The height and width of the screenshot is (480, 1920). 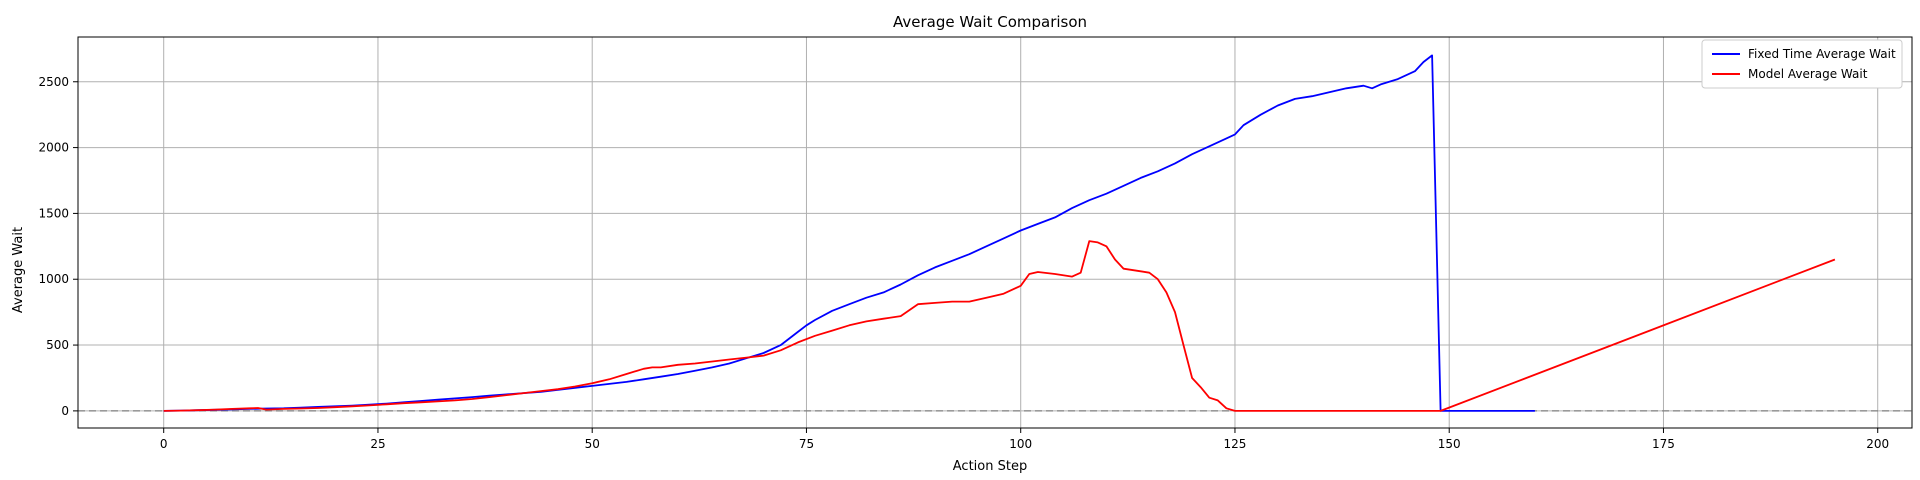 I want to click on x-tick-label: 200, so click(x=1877, y=444).